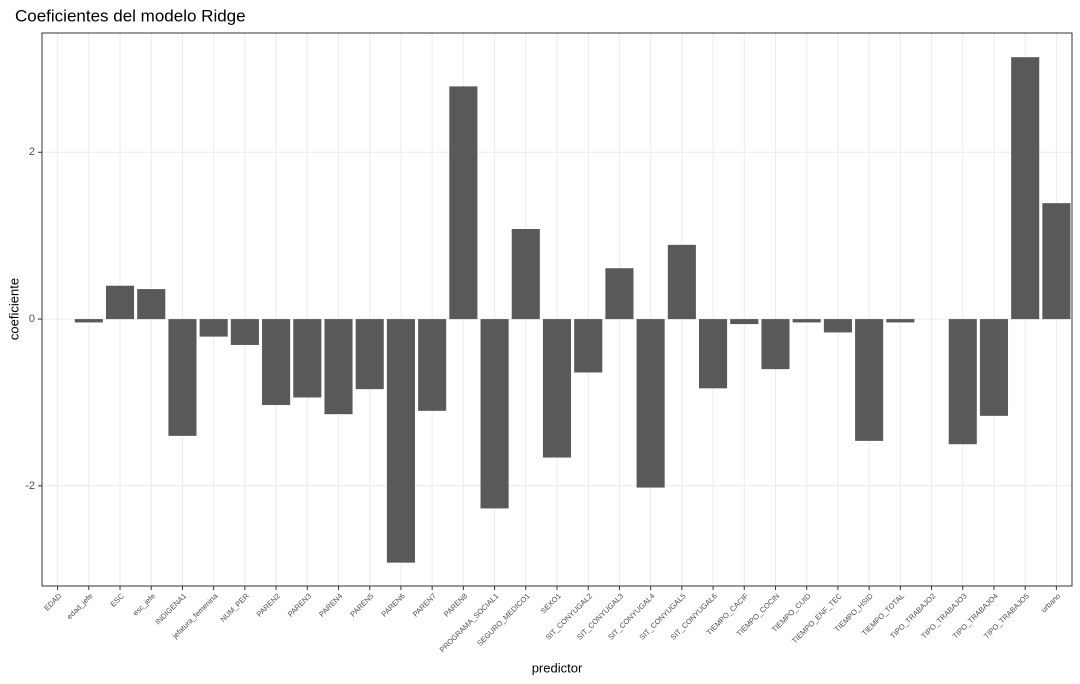 The image size is (1080, 684). What do you see at coordinates (118, 600) in the screenshot?
I see `x-tick-label: ESC` at bounding box center [118, 600].